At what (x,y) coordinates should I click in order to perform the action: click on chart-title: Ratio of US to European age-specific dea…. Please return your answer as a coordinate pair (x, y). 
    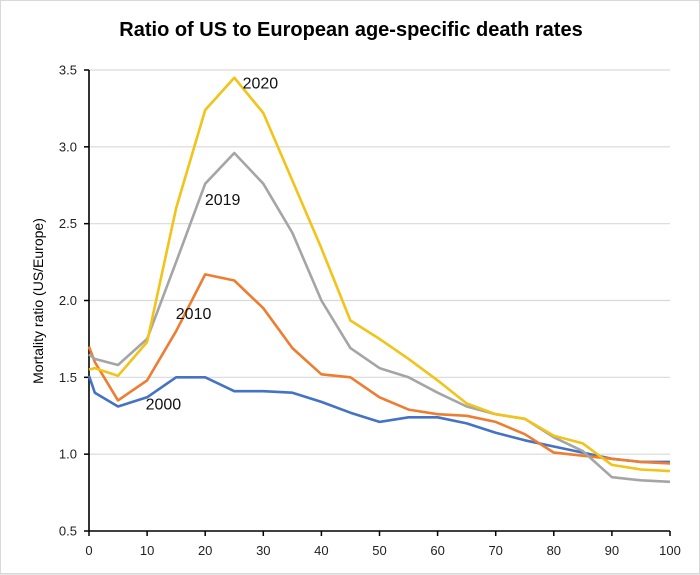
    Looking at the image, I should click on (351, 30).